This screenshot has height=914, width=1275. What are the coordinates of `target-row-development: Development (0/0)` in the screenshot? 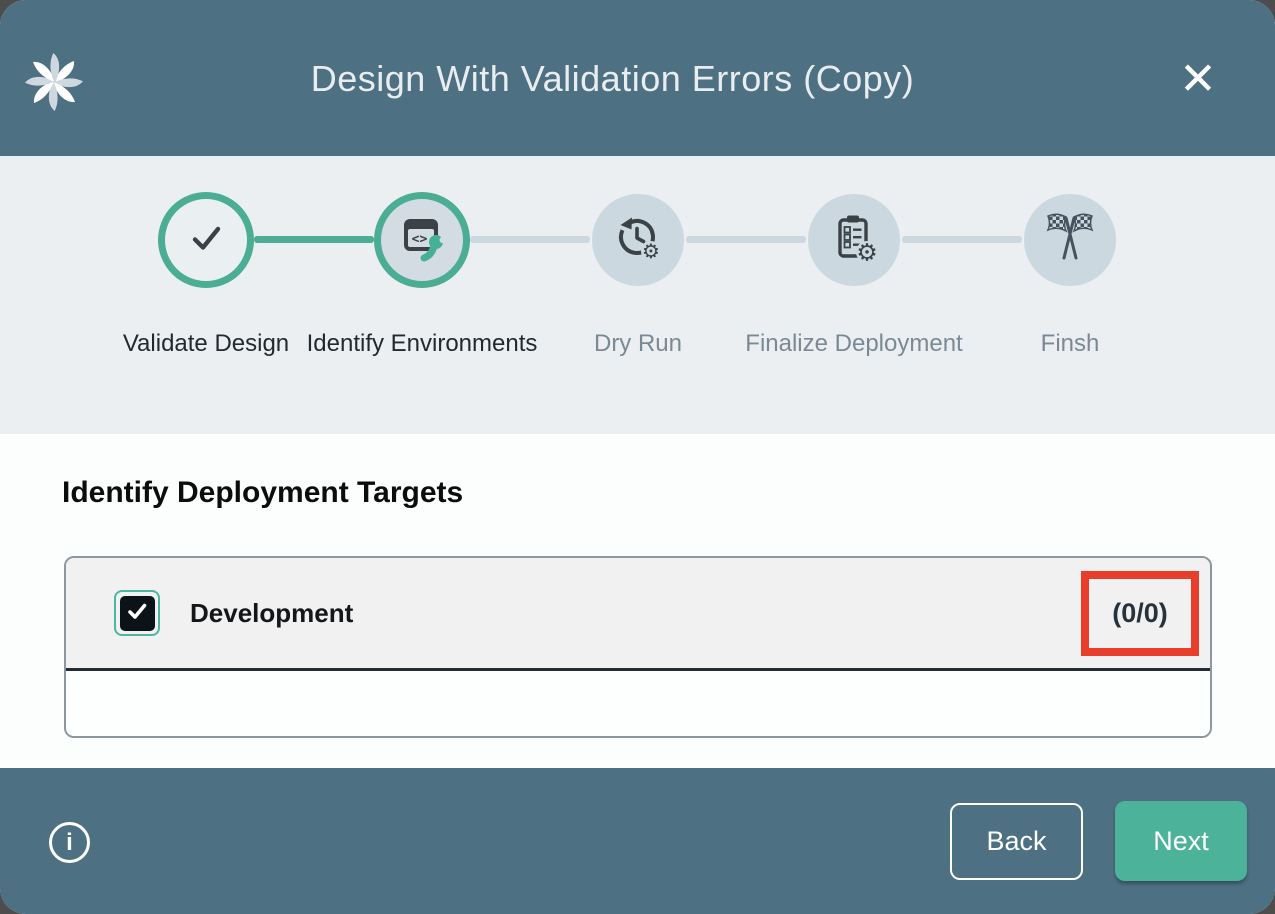 It's located at (638, 613).